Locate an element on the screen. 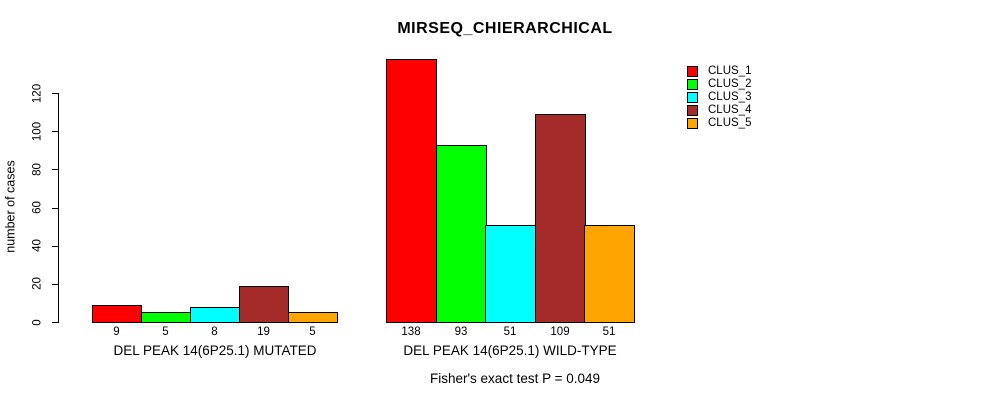 This screenshot has height=400, width=990. bar-value-label: 19 is located at coordinates (263, 332).